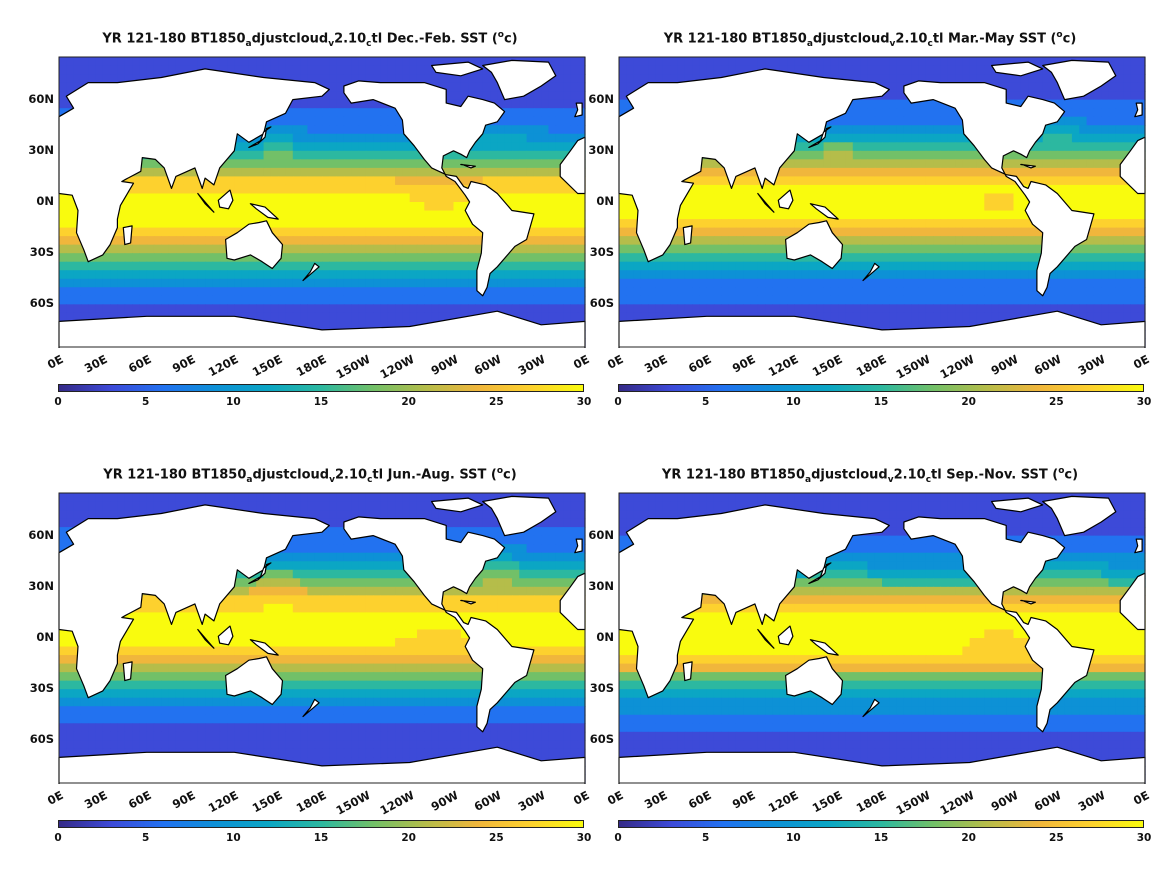 Image resolution: width=1167 pixels, height=875 pixels. Describe the element at coordinates (994, 39) in the screenshot. I see `title-part: tl Mar.-May SST (` at that location.